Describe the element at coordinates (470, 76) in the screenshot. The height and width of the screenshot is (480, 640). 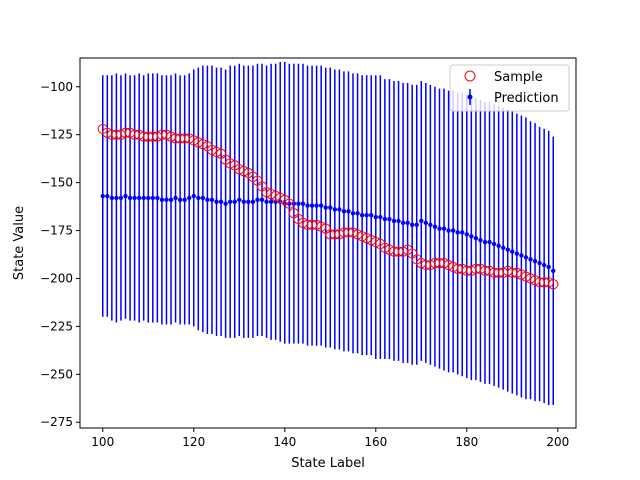
I see `legend-sample-marker` at that location.